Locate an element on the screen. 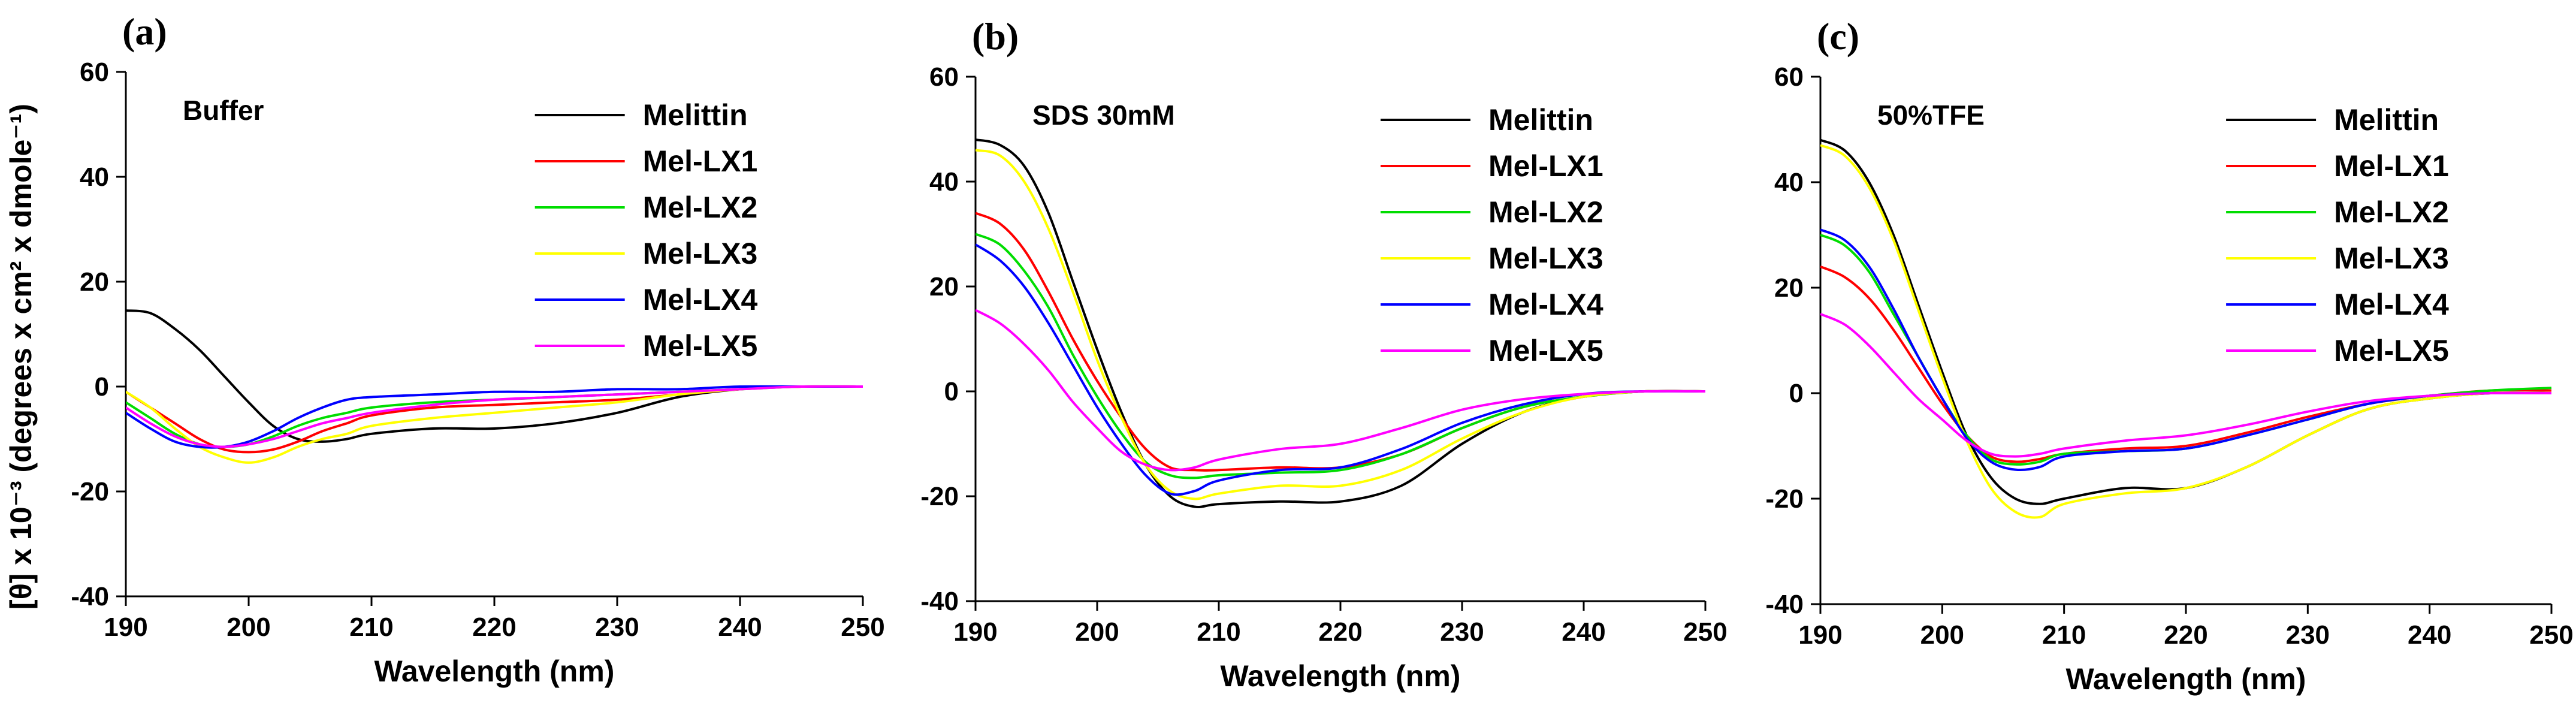  series-line-mel-lx1 is located at coordinates (495, 419).